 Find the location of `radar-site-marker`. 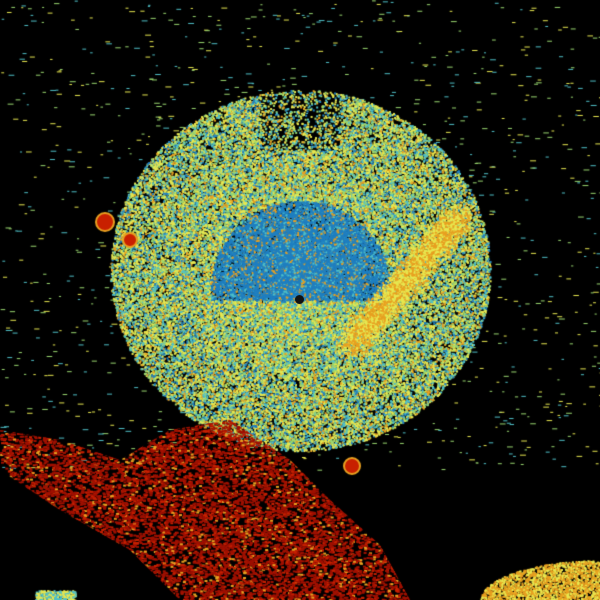

radar-site-marker is located at coordinates (299, 299).